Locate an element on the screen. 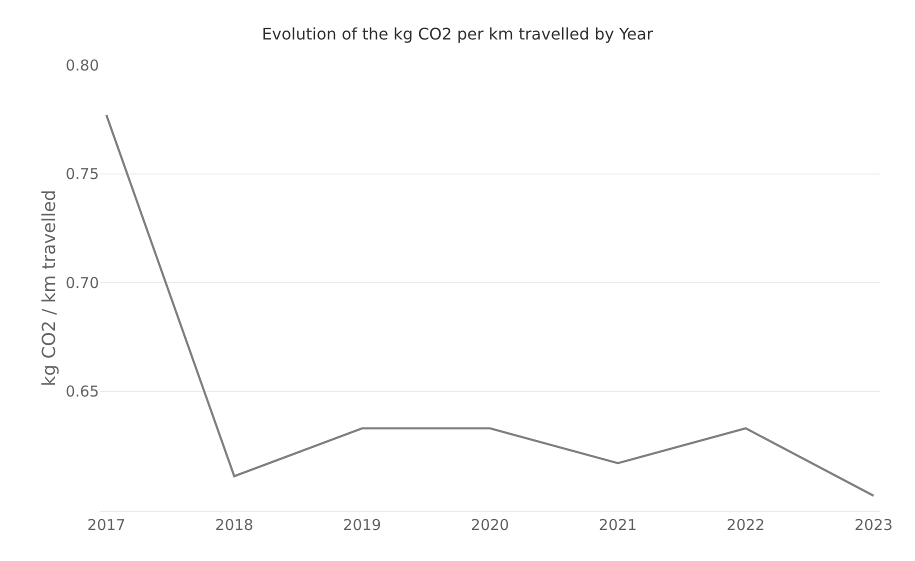 The image size is (915, 561). x-tick-label: 2017 is located at coordinates (106, 525).